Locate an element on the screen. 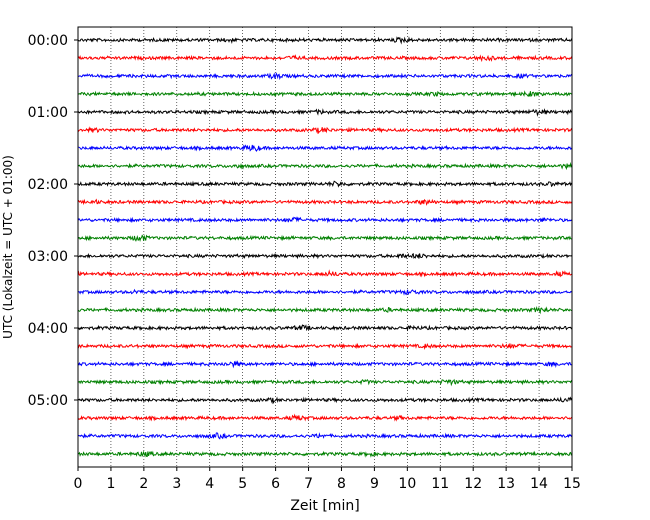 This screenshot has width=650, height=520. y-axis-label: UTC (Lokalzeit = UTC + 01:00) is located at coordinates (8, 247).